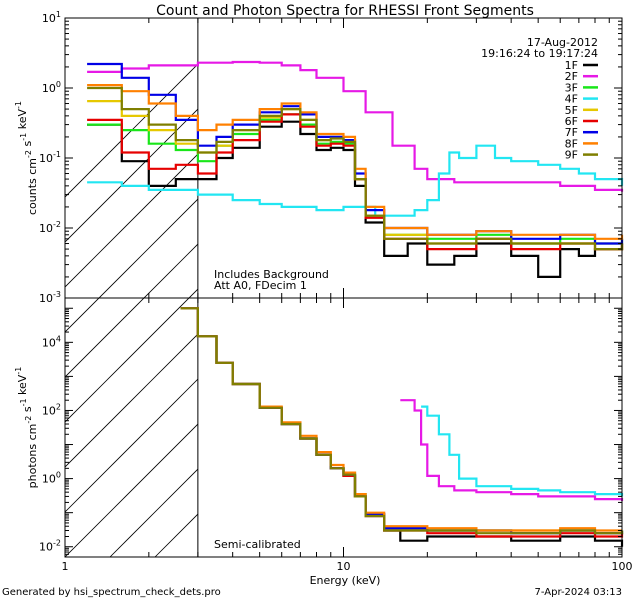 The image size is (640, 600). Describe the element at coordinates (622, 566) in the screenshot. I see `x-tick-label: 100` at that location.